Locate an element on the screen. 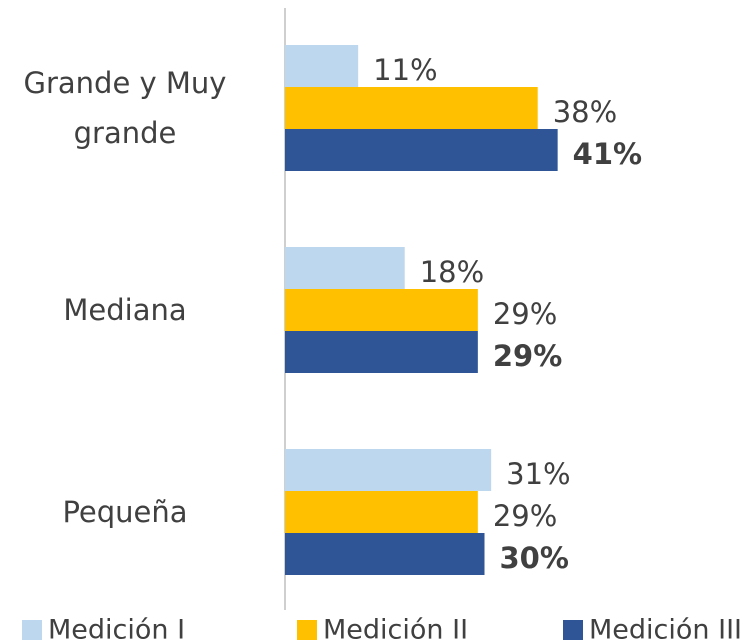 This screenshot has width=753, height=644. legend-label: Medición III is located at coordinates (665, 629).